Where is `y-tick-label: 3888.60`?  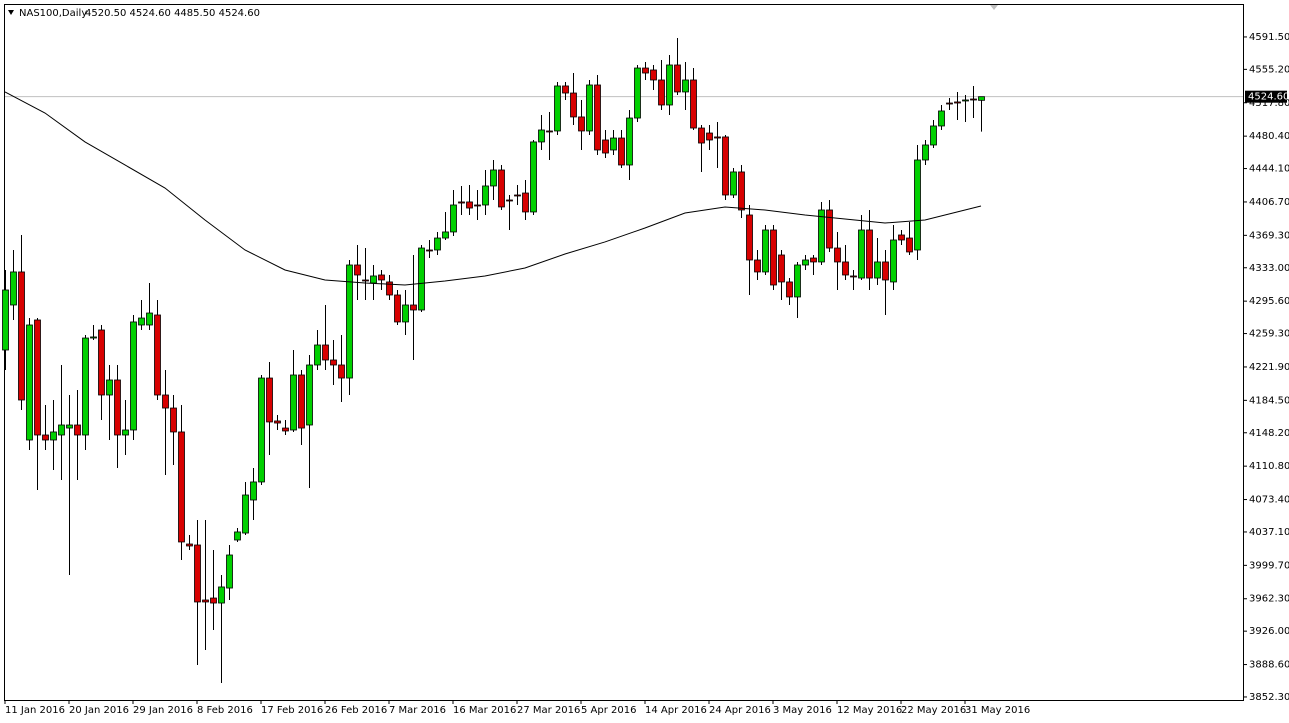 y-tick-label: 3888.60 is located at coordinates (1269, 665).